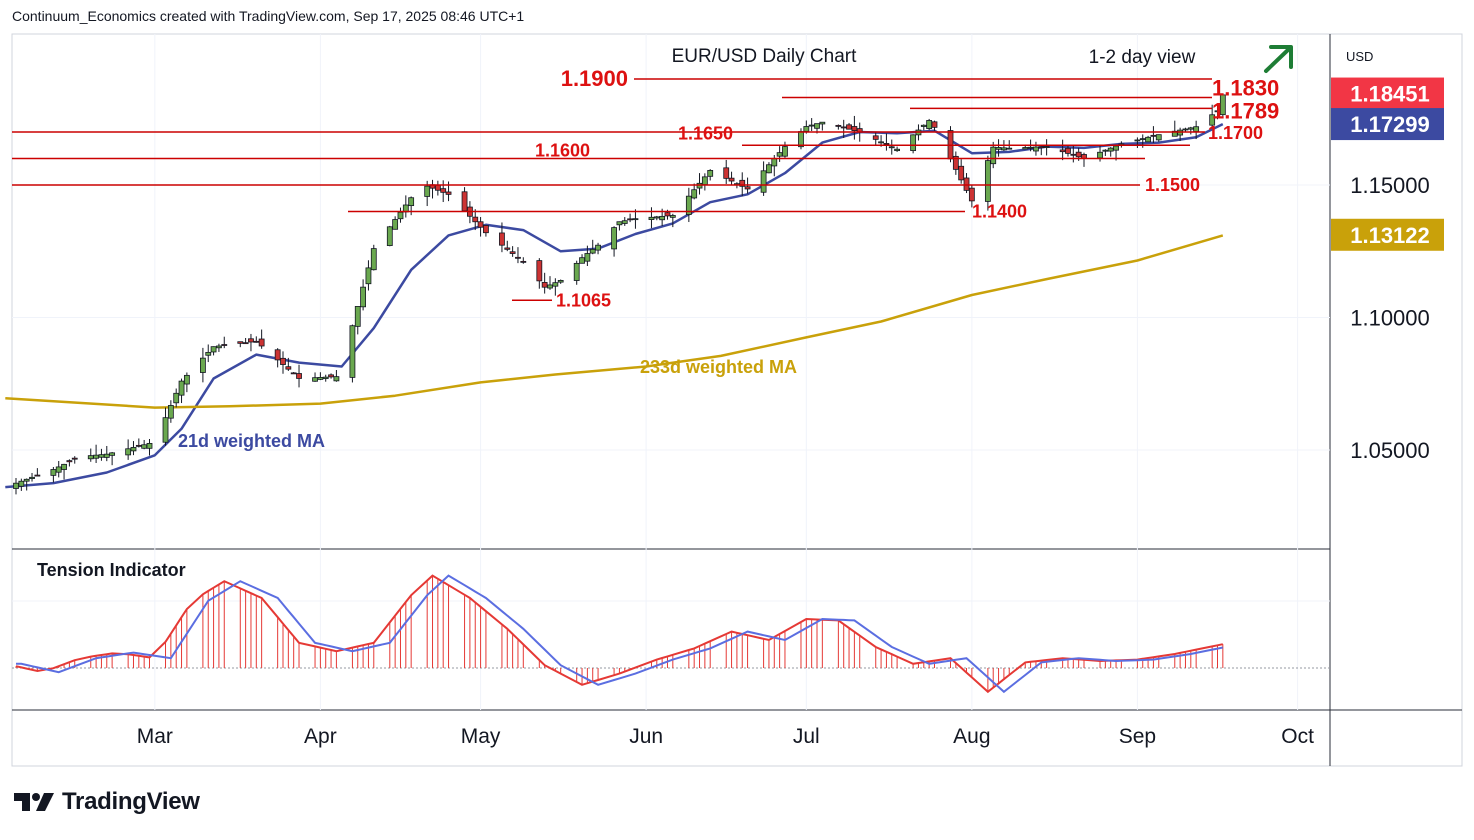 The image size is (1474, 840). What do you see at coordinates (107, 802) in the screenshot?
I see `tradingview-logo: TradingView` at bounding box center [107, 802].